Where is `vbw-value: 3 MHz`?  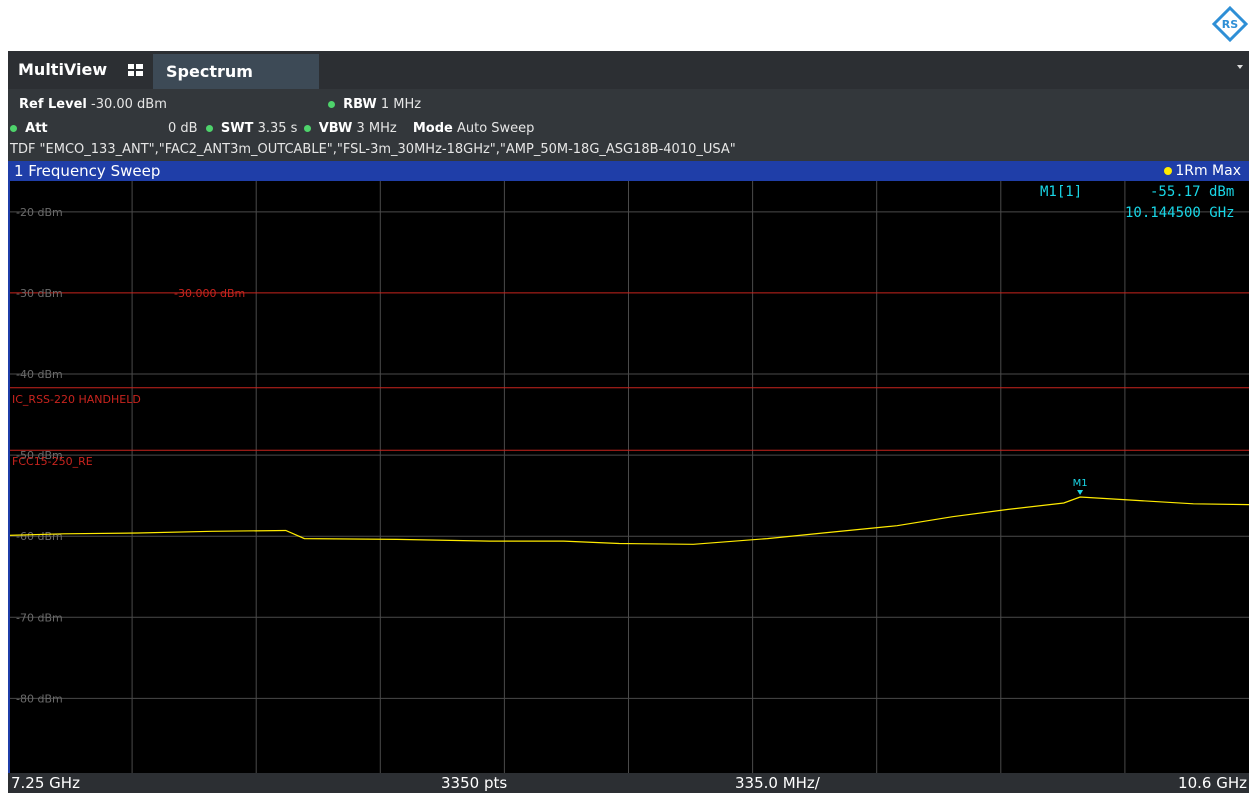
vbw-value: 3 MHz is located at coordinates (376, 128).